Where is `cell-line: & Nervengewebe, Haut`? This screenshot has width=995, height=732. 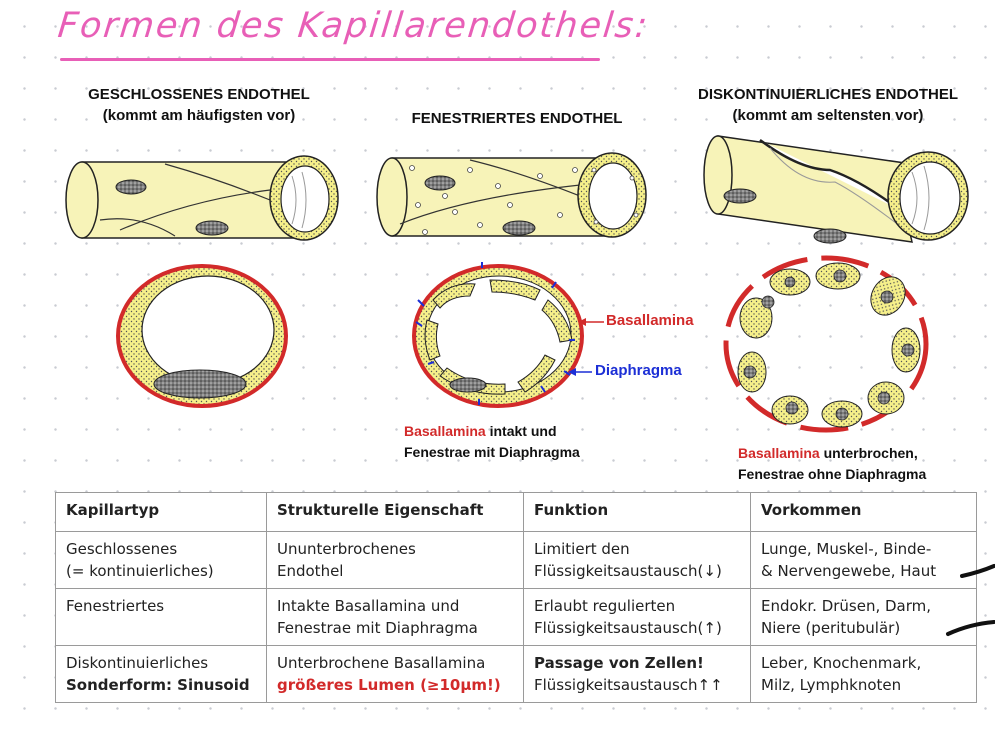
cell-line: & Nervengewebe, Haut is located at coordinates (849, 571).